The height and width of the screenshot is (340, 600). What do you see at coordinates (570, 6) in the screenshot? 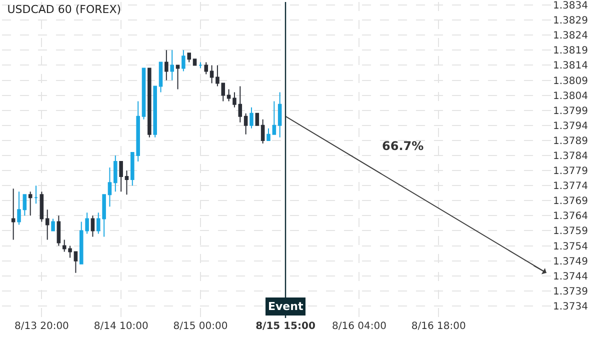
I see `y-tick-label: 1.3834` at bounding box center [570, 6].